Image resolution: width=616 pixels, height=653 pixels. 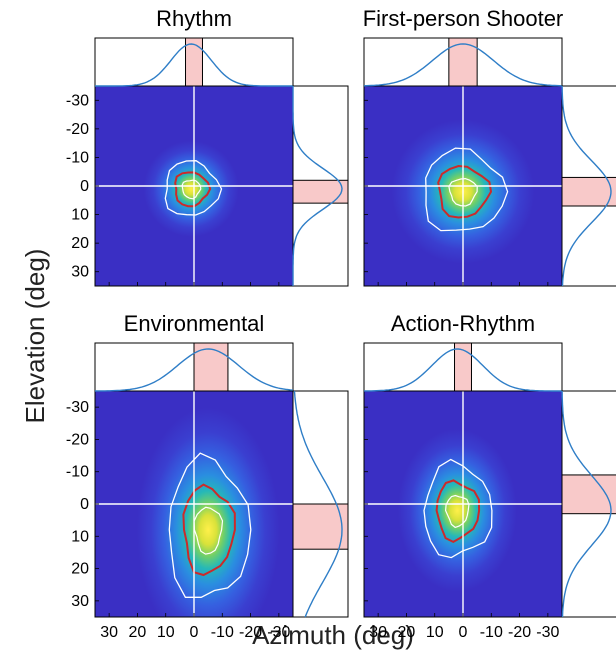 I want to click on chart-title: Environmental, so click(x=194, y=323).